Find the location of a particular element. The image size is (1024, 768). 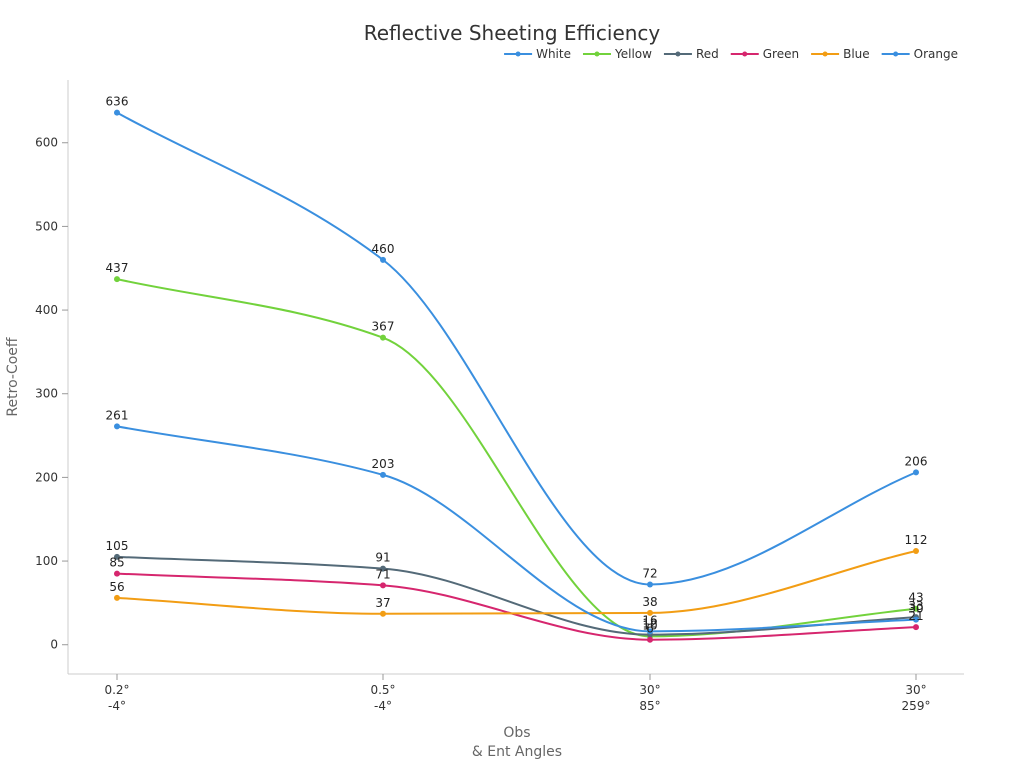

data-label-orange: 203 is located at coordinates (383, 464).